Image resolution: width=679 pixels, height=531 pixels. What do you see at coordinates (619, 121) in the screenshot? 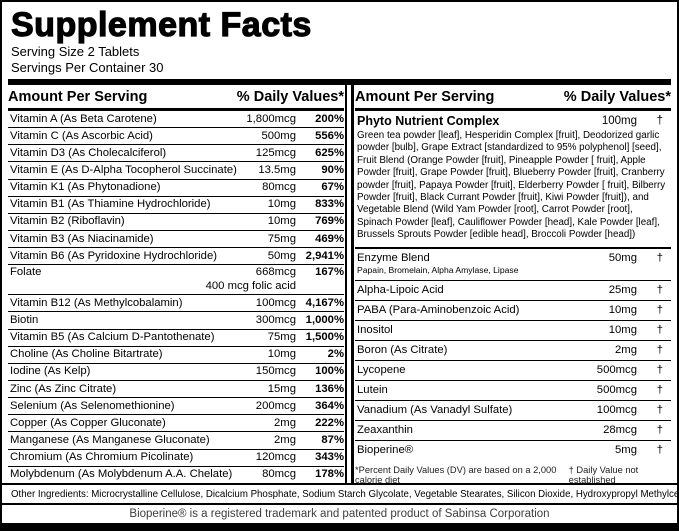
I see `nutrient-amount: 100mg` at bounding box center [619, 121].